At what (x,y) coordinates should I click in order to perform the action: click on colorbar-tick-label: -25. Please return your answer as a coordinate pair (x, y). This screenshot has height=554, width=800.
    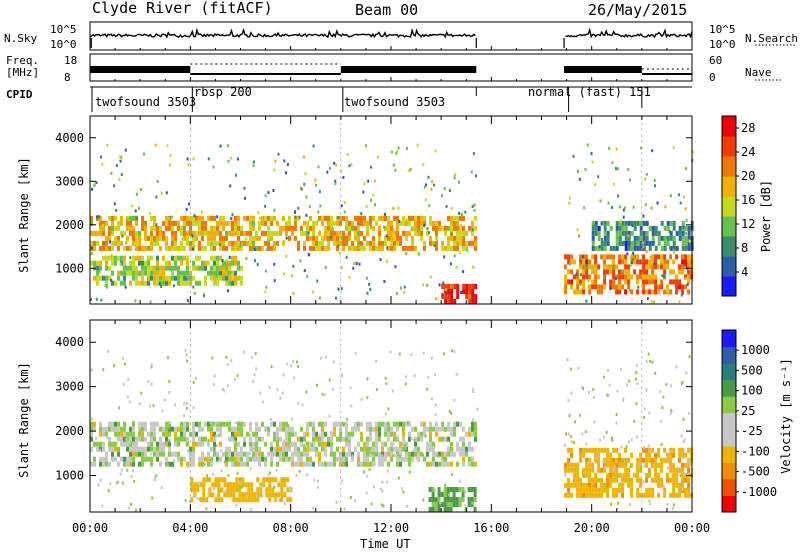
    Looking at the image, I should click on (752, 431).